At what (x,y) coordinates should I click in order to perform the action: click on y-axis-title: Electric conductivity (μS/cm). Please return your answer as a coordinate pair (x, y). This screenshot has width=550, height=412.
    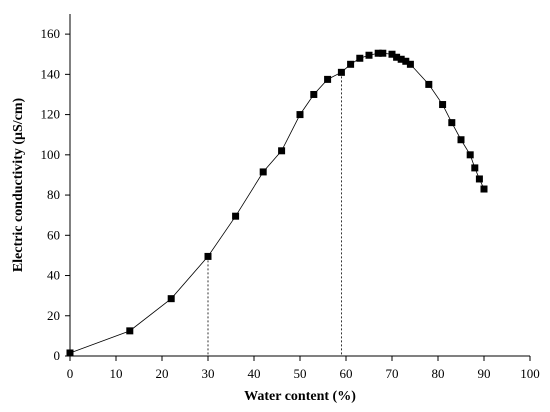
    Looking at the image, I should click on (18, 184).